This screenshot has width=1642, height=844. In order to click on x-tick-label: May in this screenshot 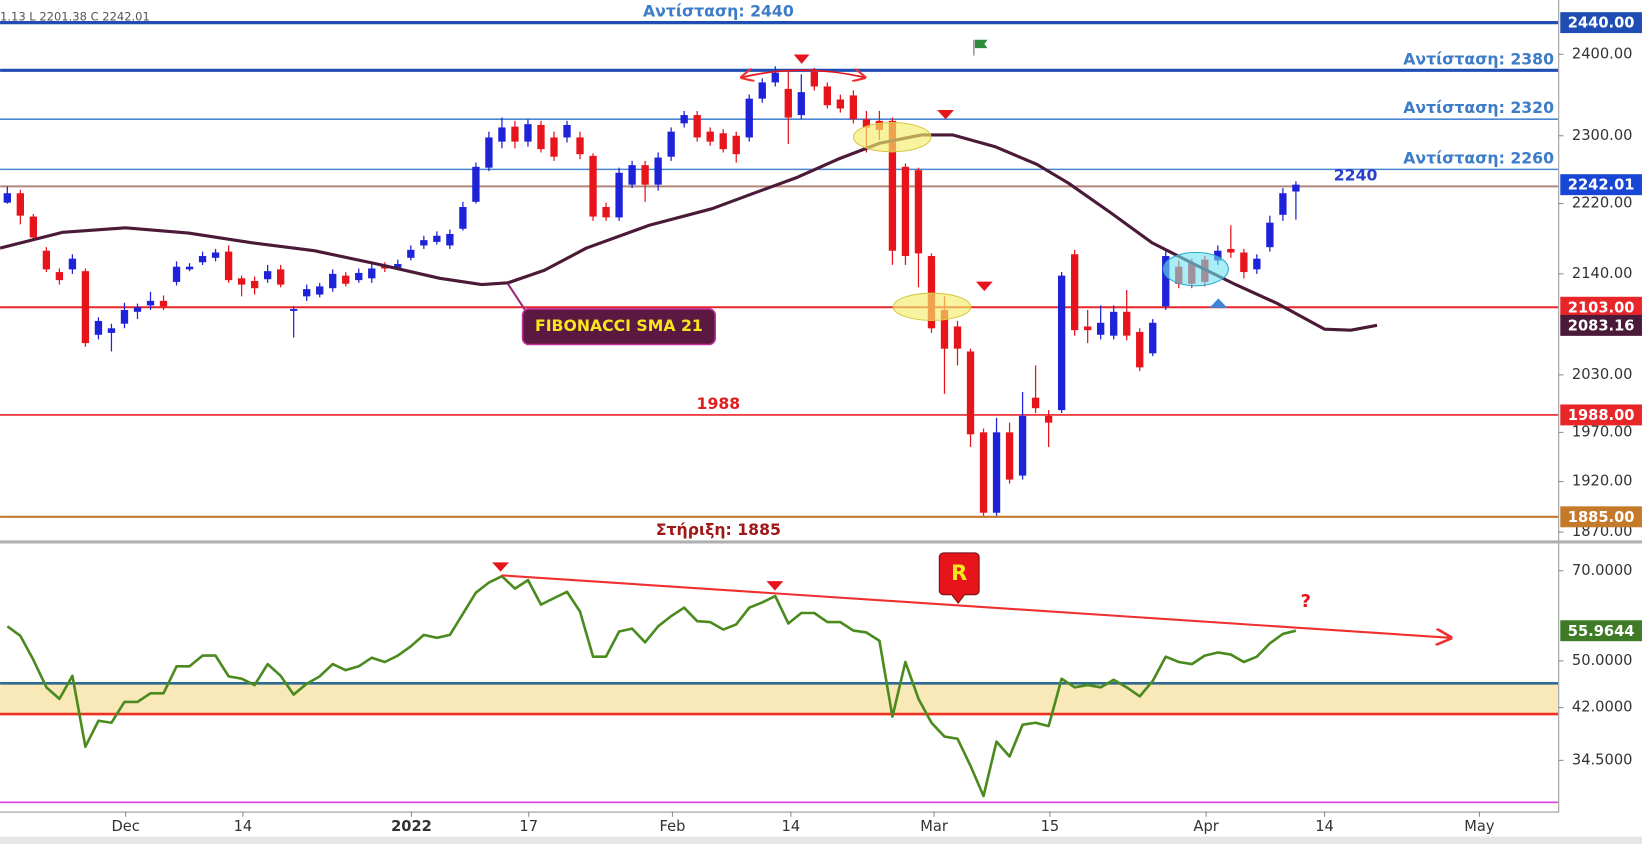, I will do `click(1479, 826)`.